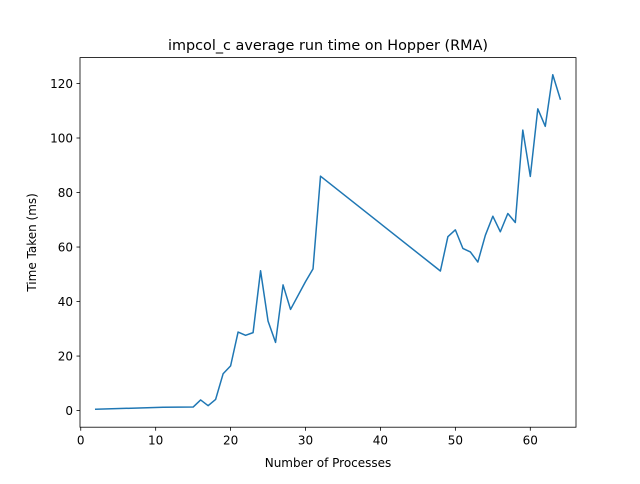  Describe the element at coordinates (380, 441) in the screenshot. I see `x-tick-label: 40` at that location.